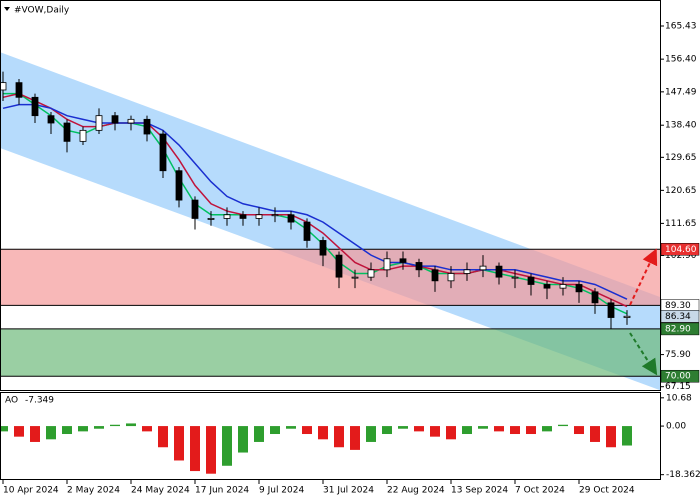  What do you see at coordinates (281, 491) in the screenshot?
I see `x-tick-label: 9 Jul 2024` at bounding box center [281, 491].